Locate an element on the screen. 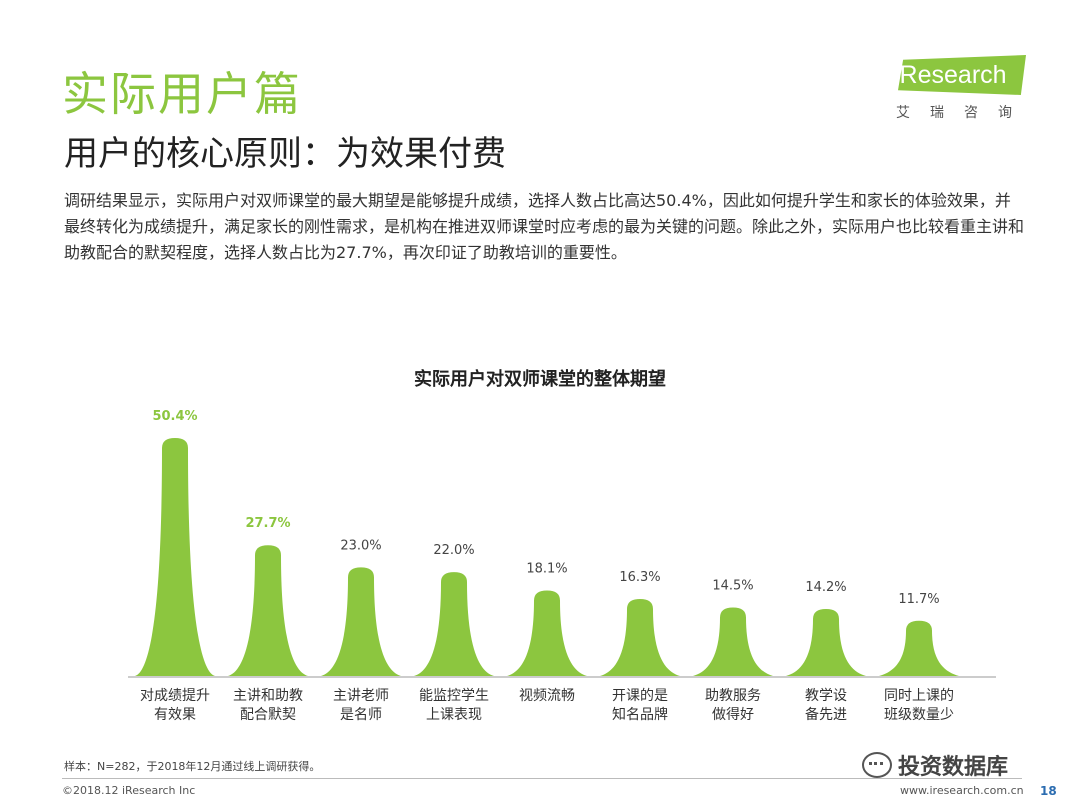  category-label-4-line-1: 能监控学生 is located at coordinates (454, 696).